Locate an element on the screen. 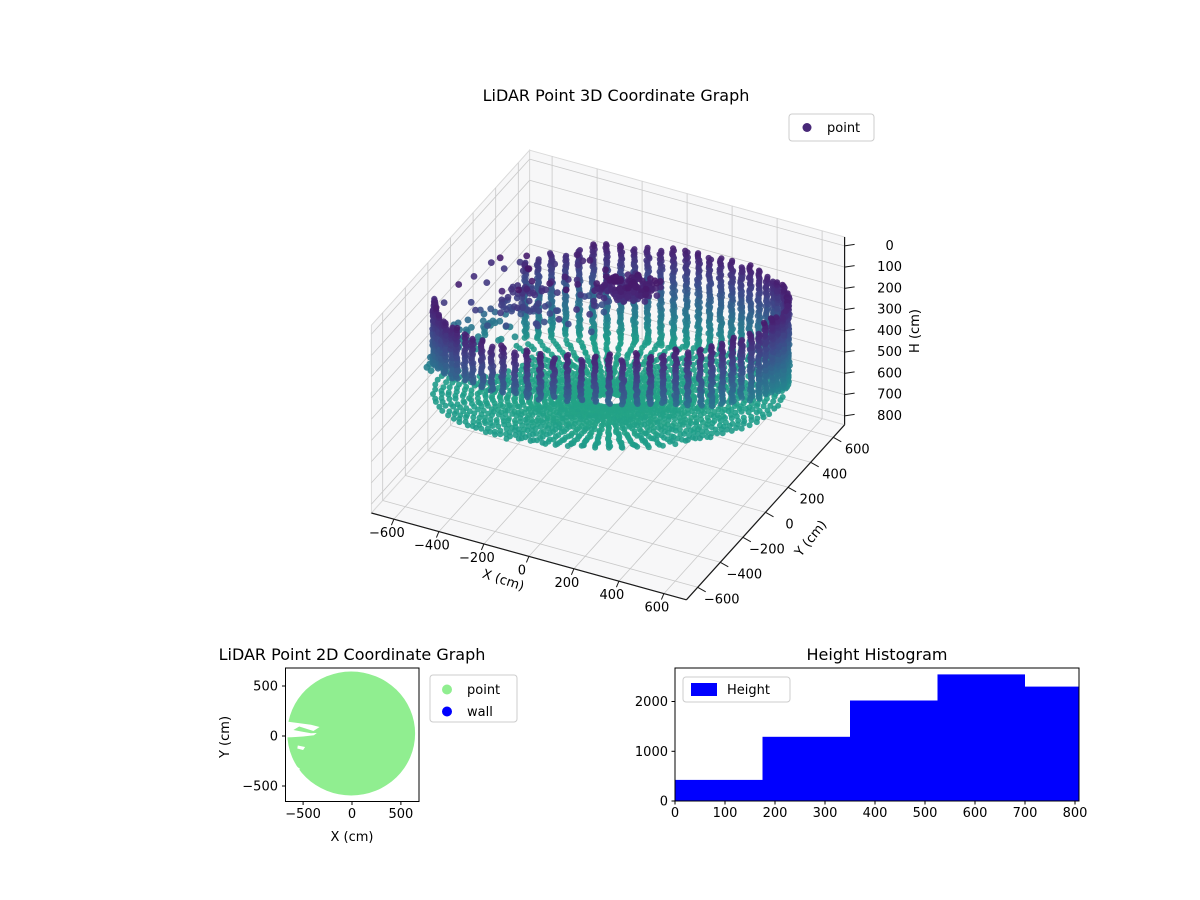  x-tick-label: −600 is located at coordinates (387, 533).